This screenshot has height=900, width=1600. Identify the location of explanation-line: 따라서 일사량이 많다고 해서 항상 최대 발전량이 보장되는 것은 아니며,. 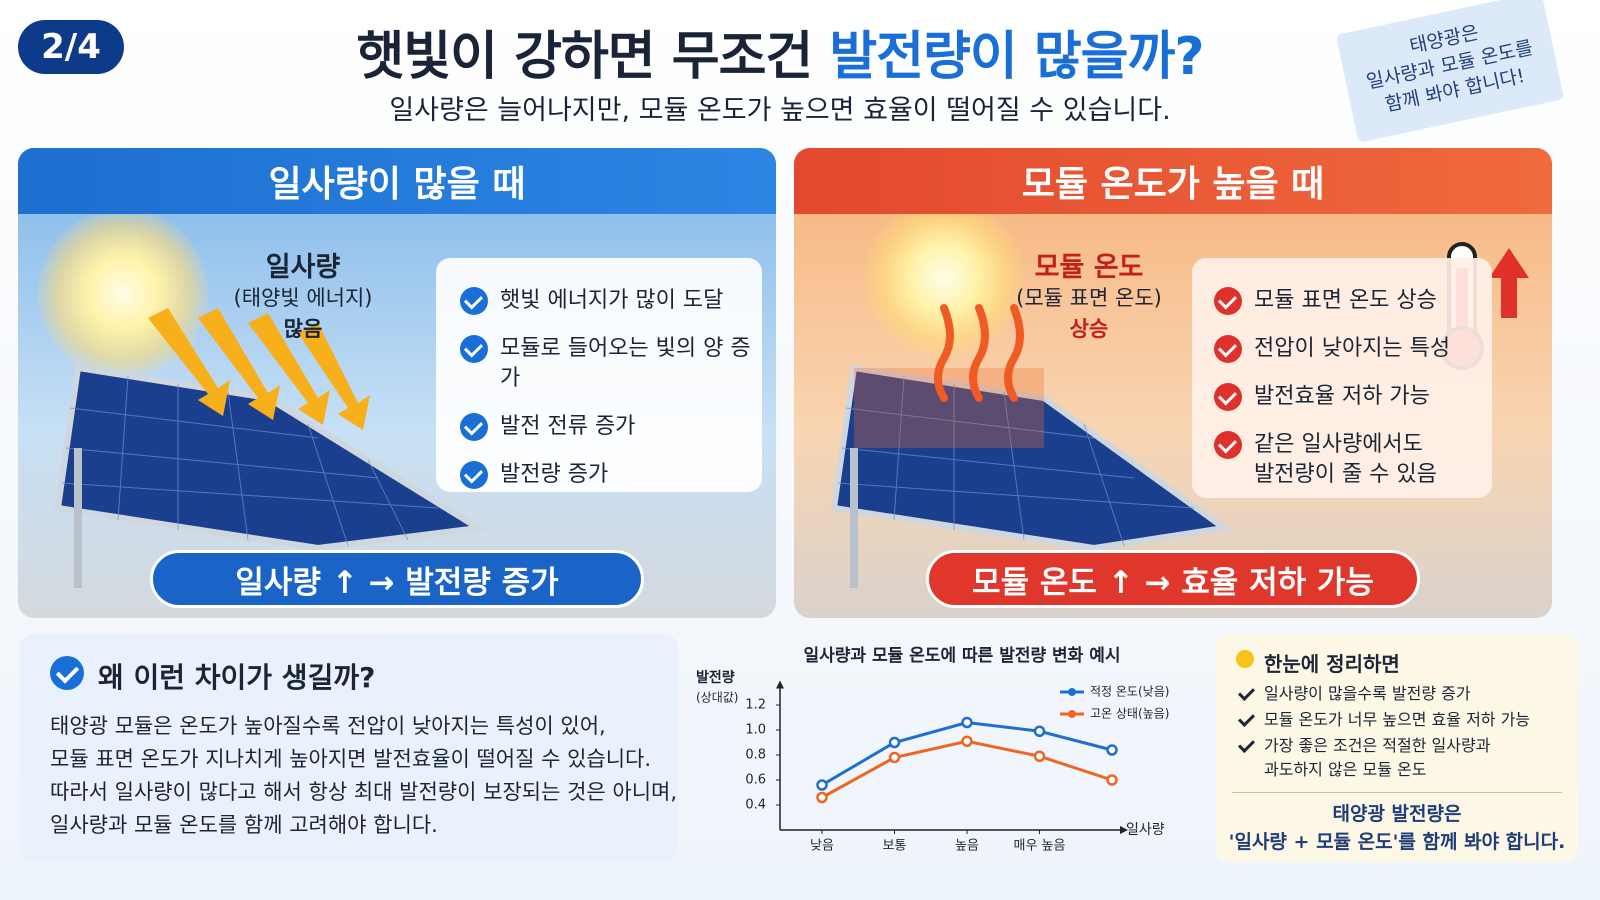
(364, 792).